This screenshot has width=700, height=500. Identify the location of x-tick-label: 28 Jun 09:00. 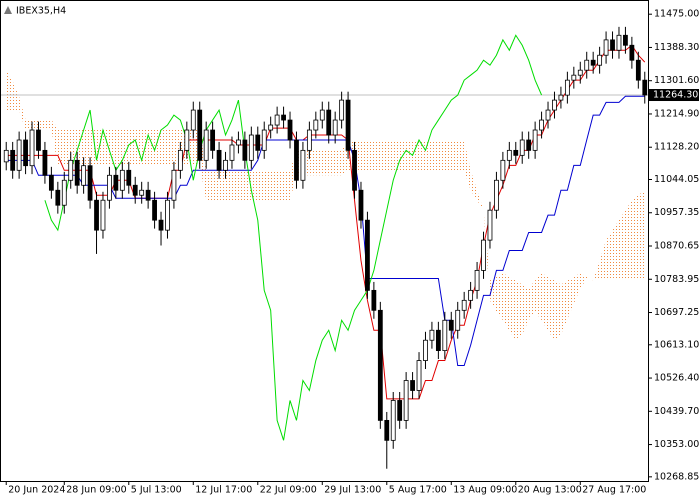
(96, 490).